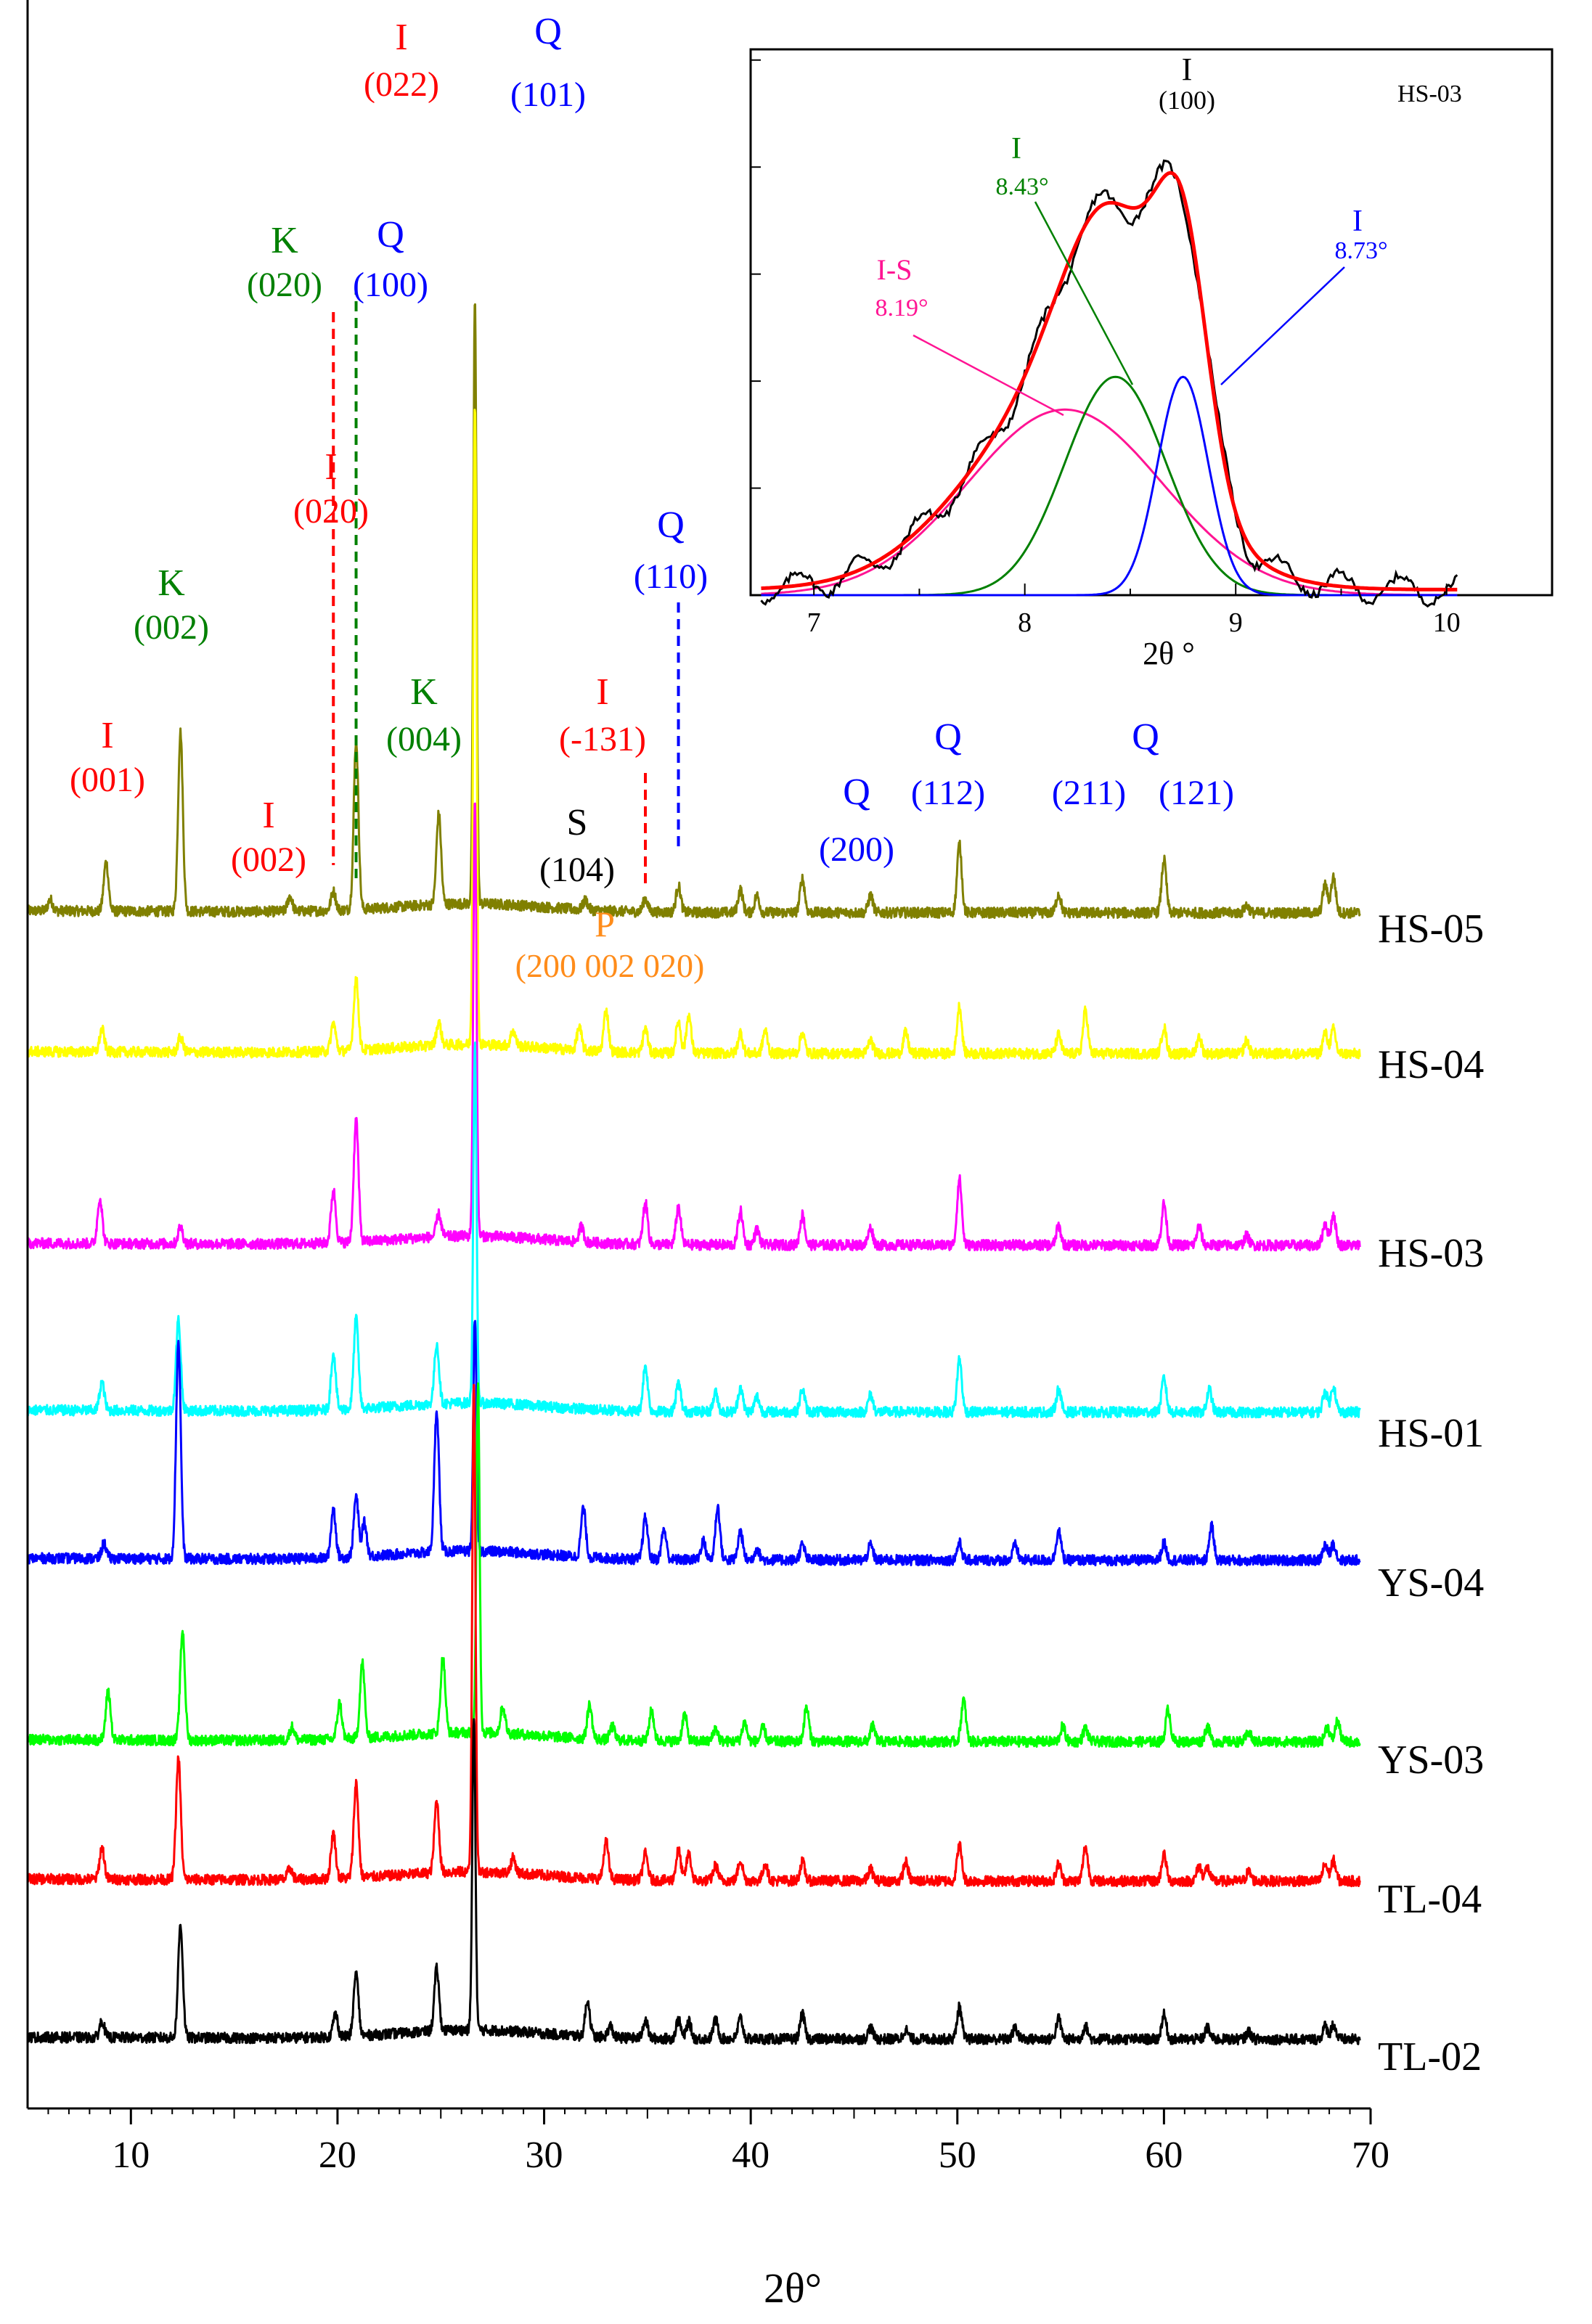  I want to click on peak-label-i-001-index: (001), so click(107, 780).